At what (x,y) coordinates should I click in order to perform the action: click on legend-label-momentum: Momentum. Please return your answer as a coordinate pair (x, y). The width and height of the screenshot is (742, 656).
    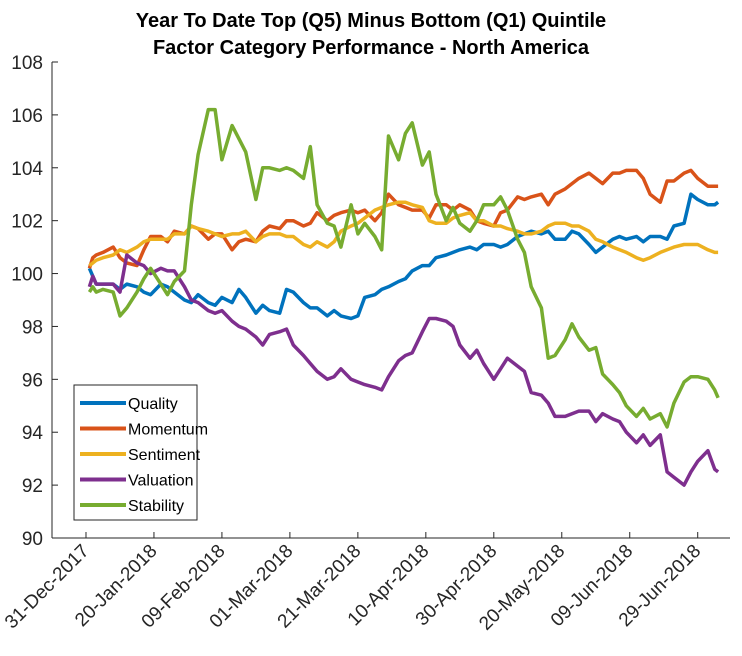
    Looking at the image, I should click on (168, 430).